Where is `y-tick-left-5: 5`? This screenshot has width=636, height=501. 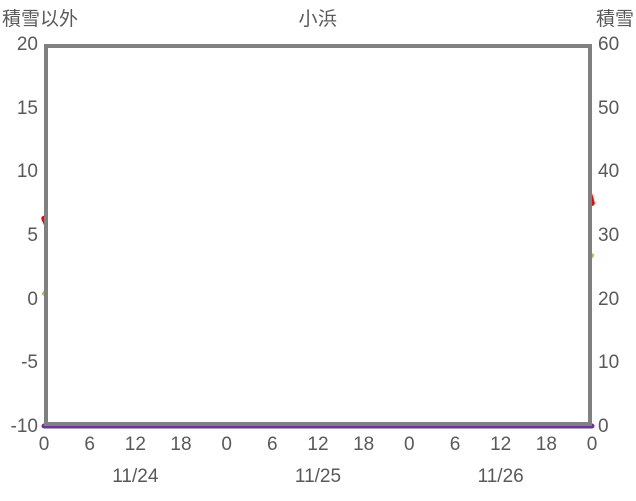 y-tick-left-5: 5 is located at coordinates (32, 235).